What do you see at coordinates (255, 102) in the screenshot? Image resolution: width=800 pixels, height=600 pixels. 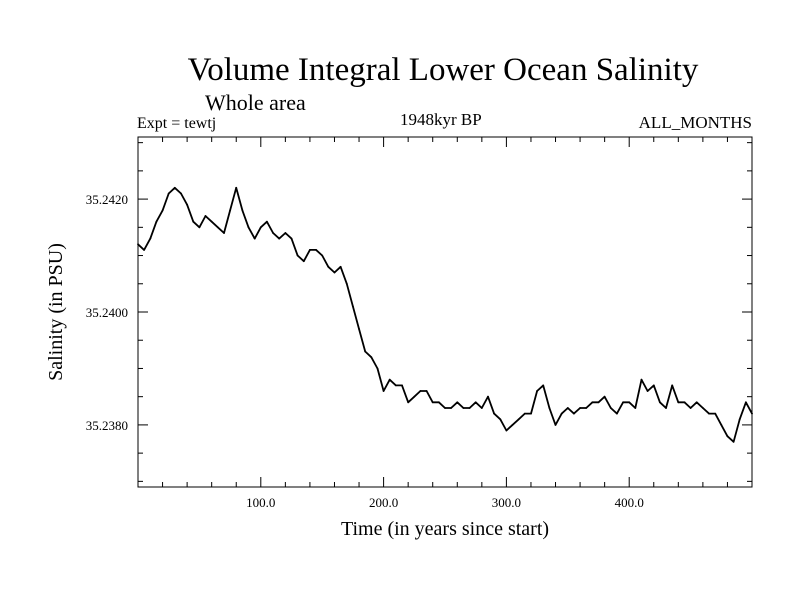 I see `chart-subtitle: Whole area` at bounding box center [255, 102].